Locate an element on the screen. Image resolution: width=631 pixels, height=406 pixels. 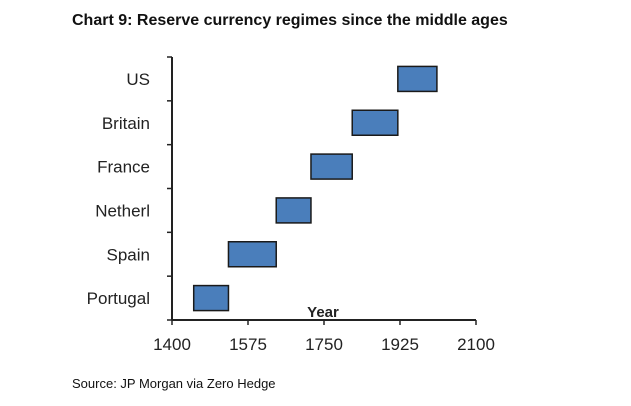
category-label-us: US is located at coordinates (138, 79).